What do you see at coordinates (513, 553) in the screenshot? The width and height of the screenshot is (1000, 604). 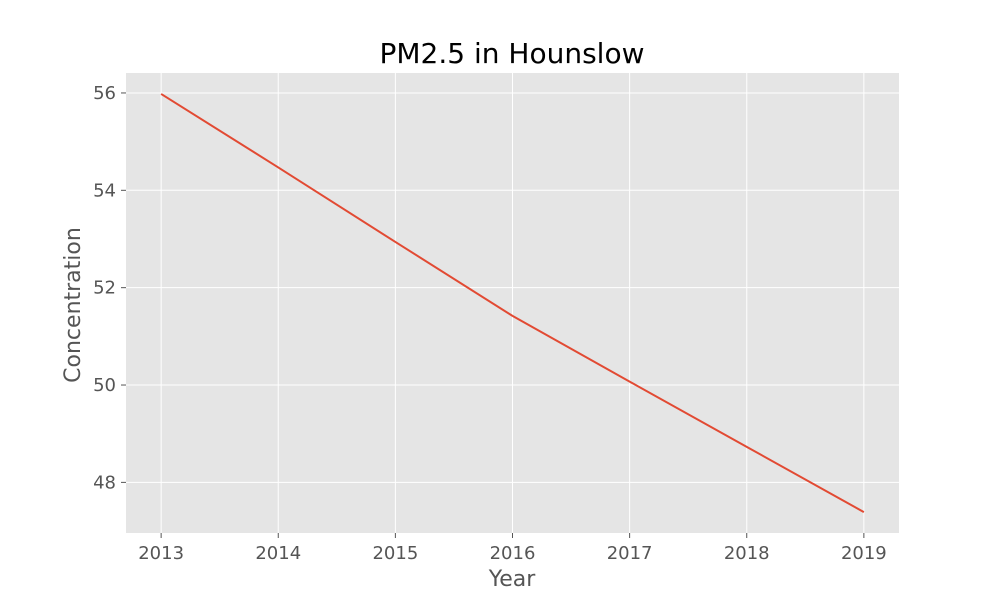 I see `x-tick-label: 2016` at bounding box center [513, 553].